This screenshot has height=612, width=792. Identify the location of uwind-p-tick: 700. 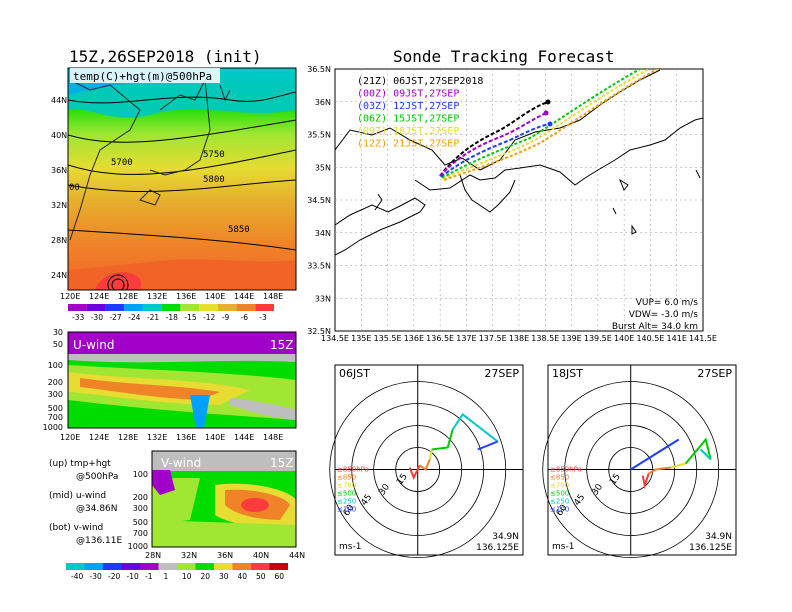
(55, 417).